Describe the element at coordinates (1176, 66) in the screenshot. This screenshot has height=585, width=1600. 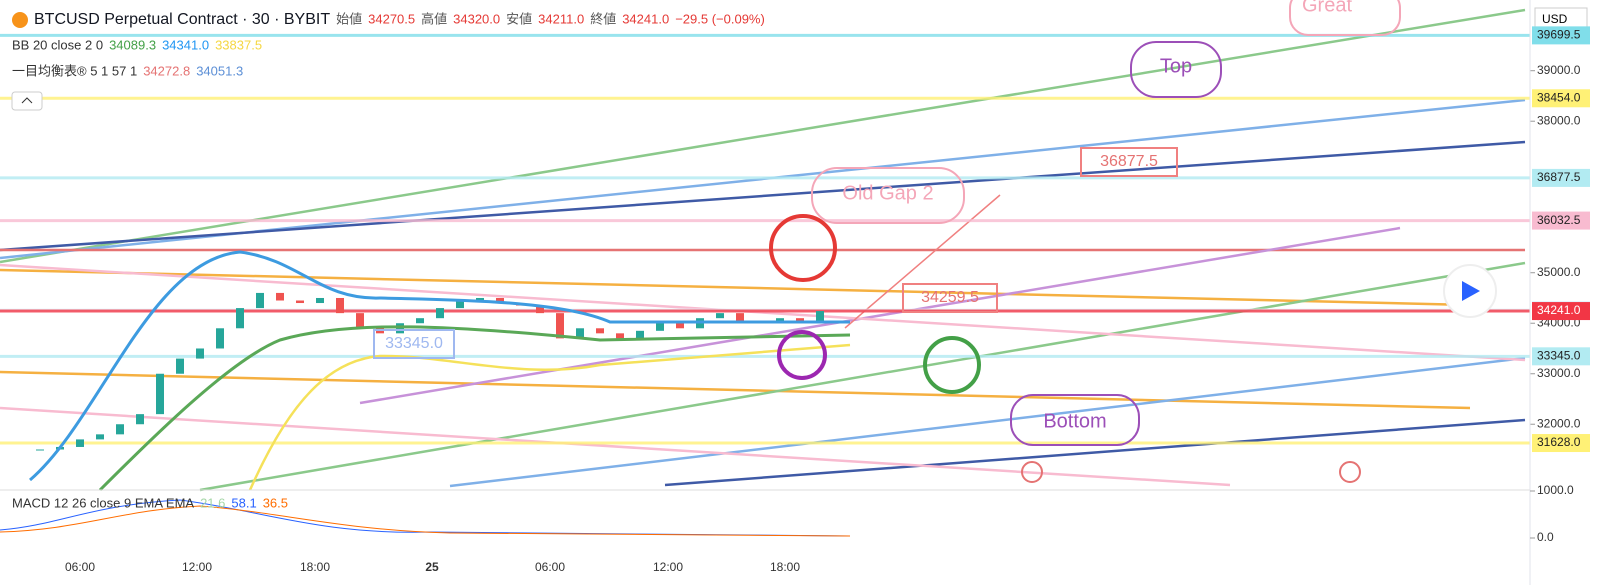
I see `annotation: Top` at that location.